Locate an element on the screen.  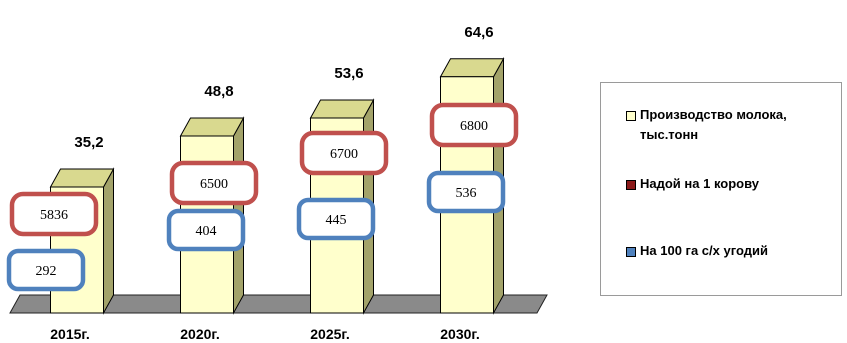
x-label-year-2025: 2025г. is located at coordinates (329, 334).